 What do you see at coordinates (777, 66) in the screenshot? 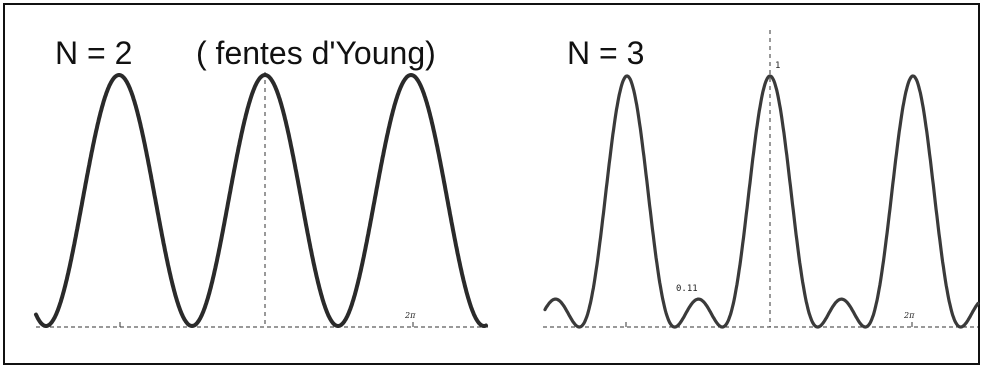
I see `panel-n3-peak-label: 1` at bounding box center [777, 66].